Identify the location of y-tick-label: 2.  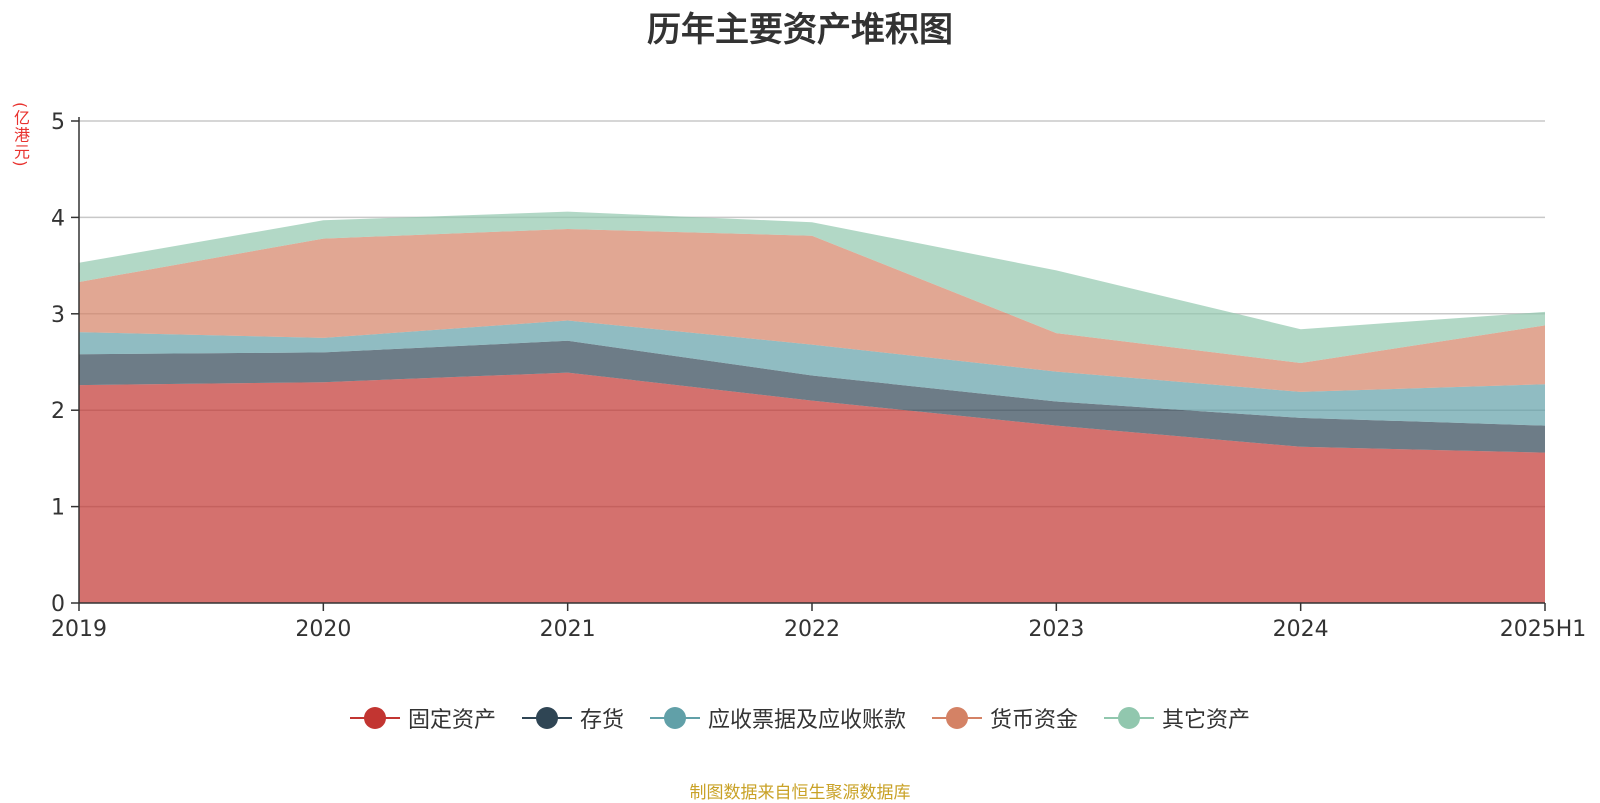
(58, 411).